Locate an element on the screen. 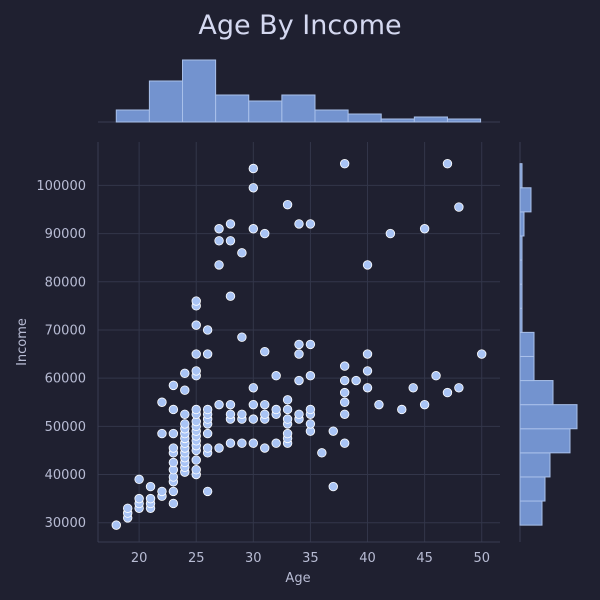 This screenshot has height=600, width=600. y-tick-label: 90000 is located at coordinates (65, 234).